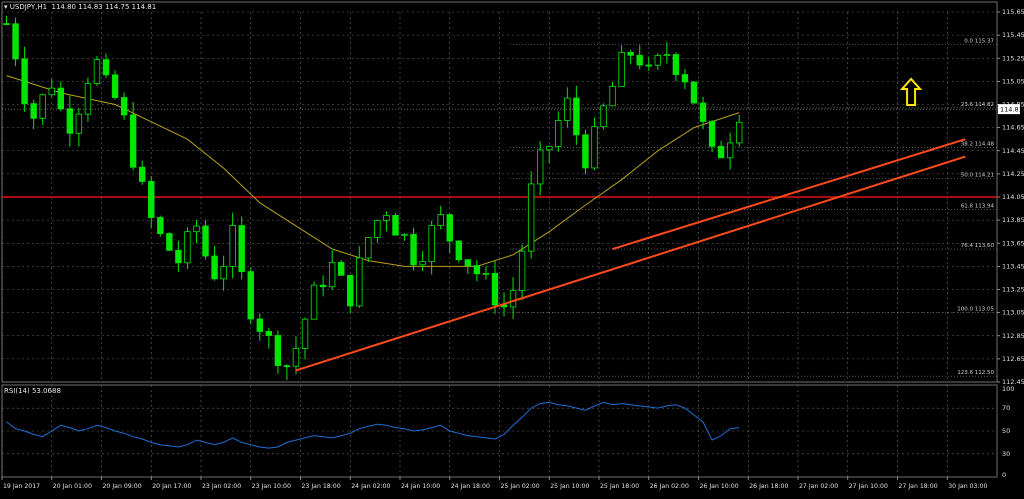  Describe the element at coordinates (420, 486) in the screenshot. I see `time-tick-label: 24 Jan 10:00` at that location.